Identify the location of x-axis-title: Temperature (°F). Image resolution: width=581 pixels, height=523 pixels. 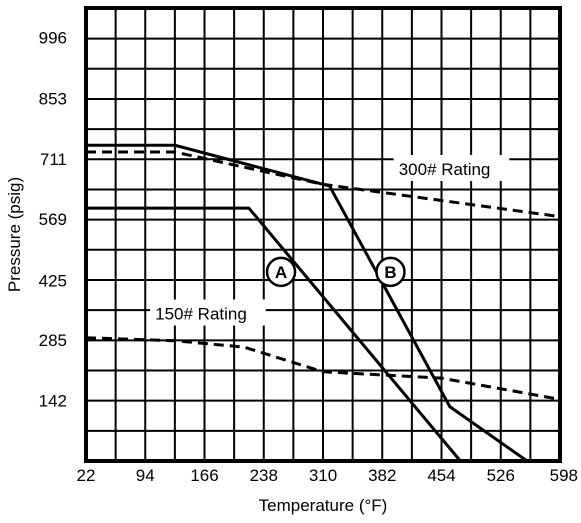
(323, 505).